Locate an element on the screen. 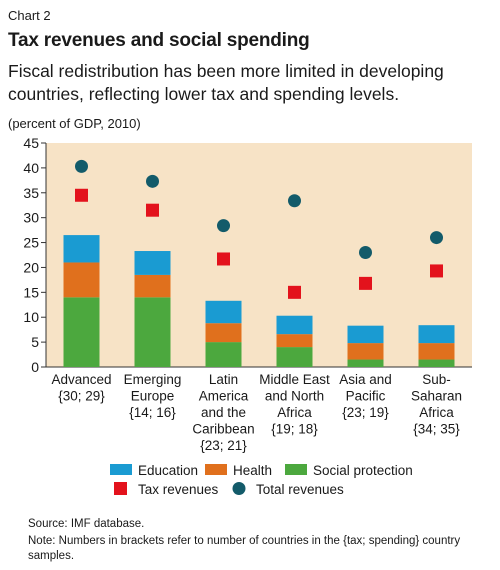 The image size is (500, 570). y-tick-label: 30 is located at coordinates (31, 218).